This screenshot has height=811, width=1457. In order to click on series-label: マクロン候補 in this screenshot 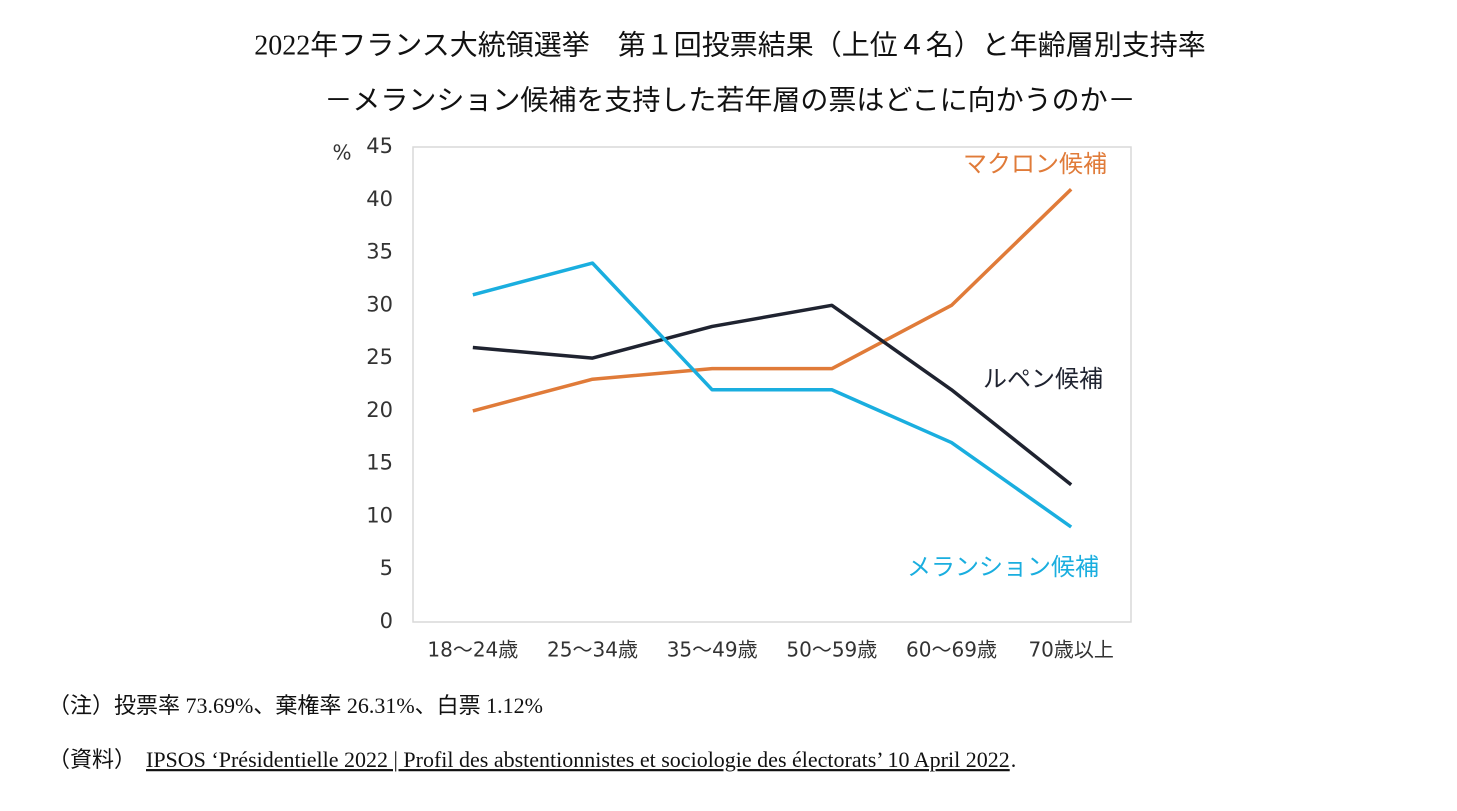, I will do `click(1035, 164)`.